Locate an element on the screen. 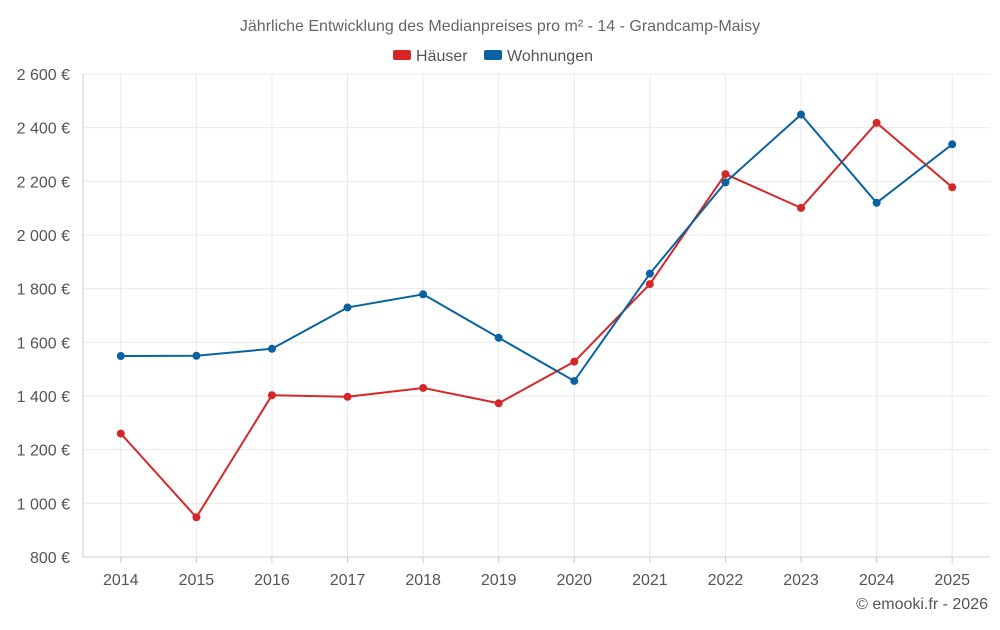 This screenshot has height=630, width=1000. x-tick-label: 2015 is located at coordinates (197, 580).